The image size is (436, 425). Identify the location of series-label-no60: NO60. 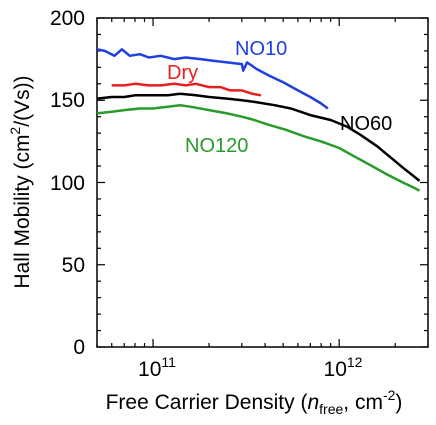
(366, 124).